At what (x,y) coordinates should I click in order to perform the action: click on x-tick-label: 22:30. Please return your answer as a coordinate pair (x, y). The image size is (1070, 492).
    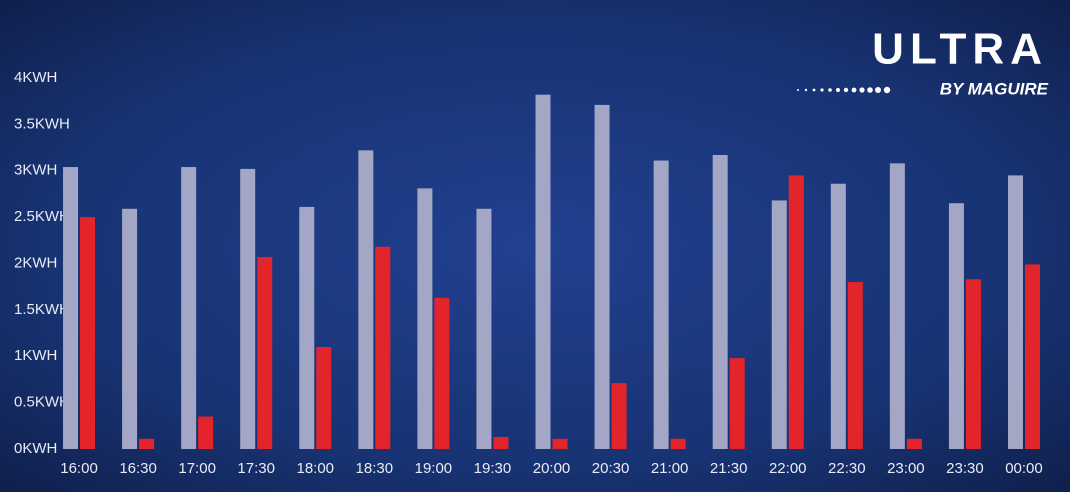
    Looking at the image, I should click on (847, 468).